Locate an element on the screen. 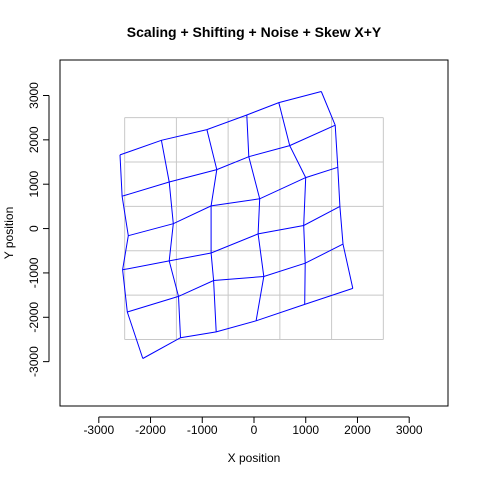 This screenshot has height=480, width=480. y-tick-label: -1000 is located at coordinates (34, 272).